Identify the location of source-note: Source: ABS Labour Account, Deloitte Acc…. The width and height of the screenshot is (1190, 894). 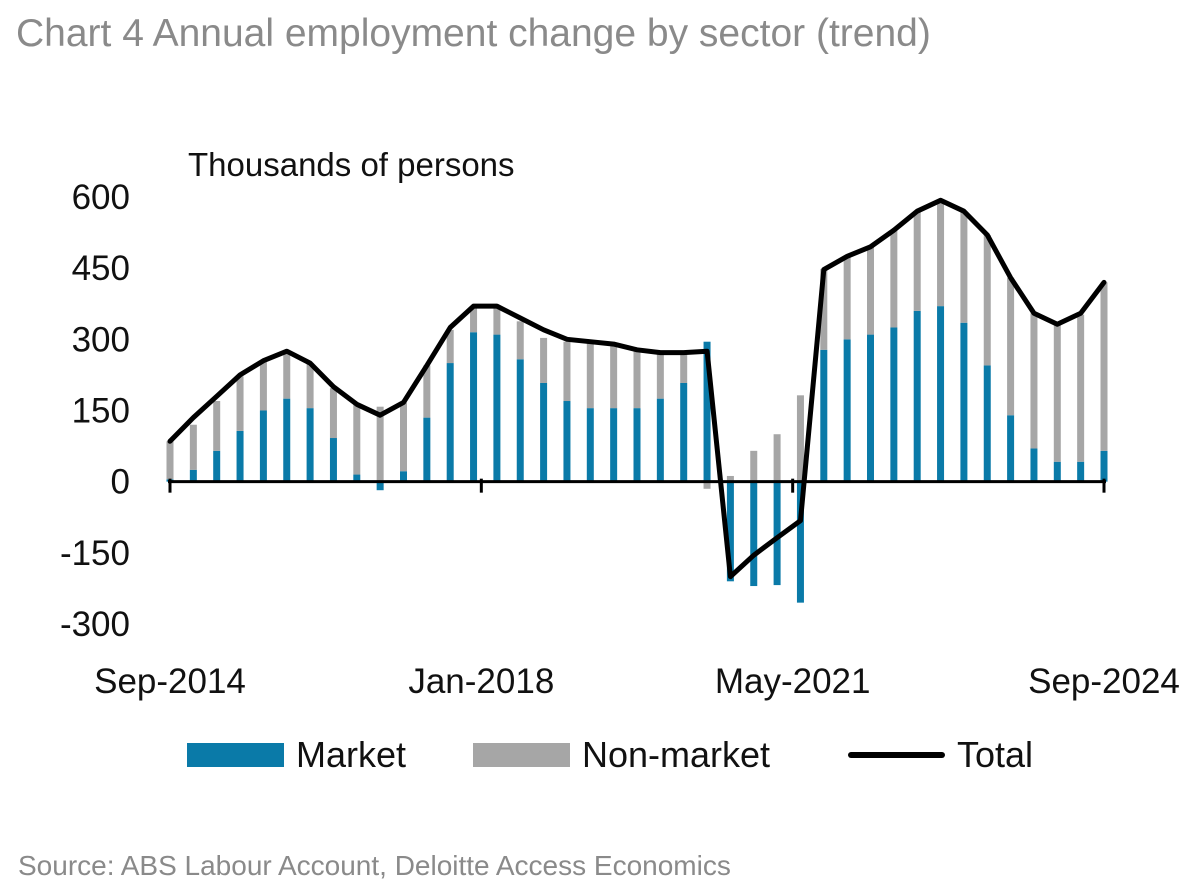
(374, 865).